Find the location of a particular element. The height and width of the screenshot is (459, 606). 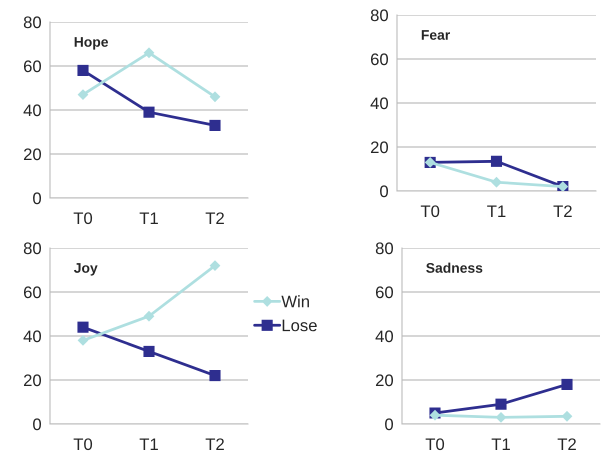

legend-label: Win is located at coordinates (295, 301).